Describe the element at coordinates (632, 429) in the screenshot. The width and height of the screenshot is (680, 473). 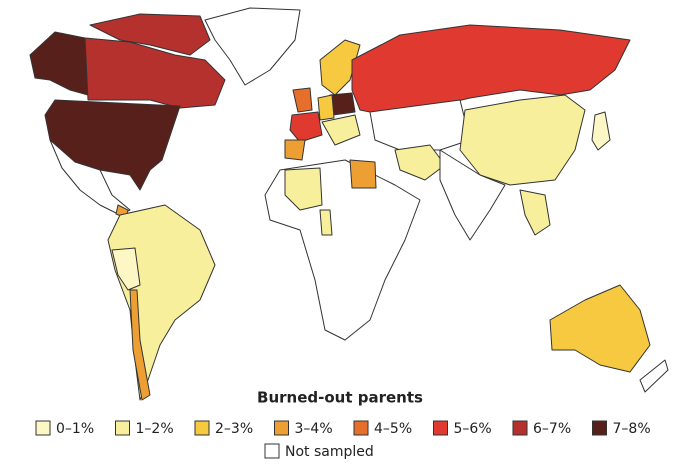
I see `legend-label: 7–8%` at that location.